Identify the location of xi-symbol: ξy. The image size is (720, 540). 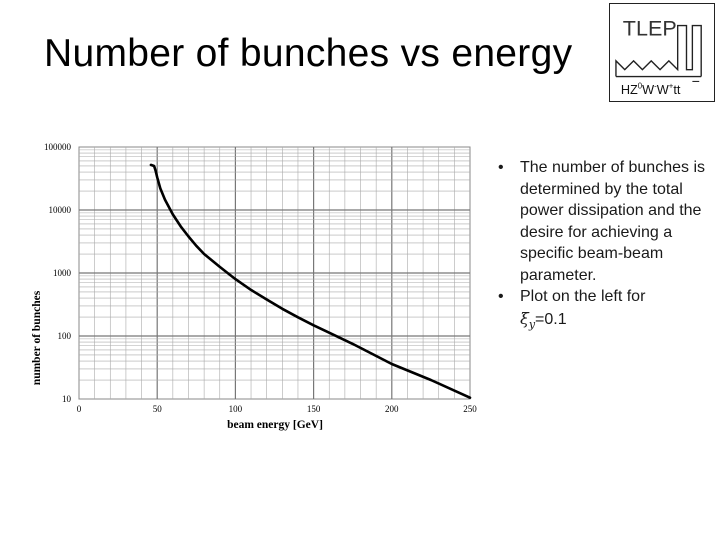
(528, 319).